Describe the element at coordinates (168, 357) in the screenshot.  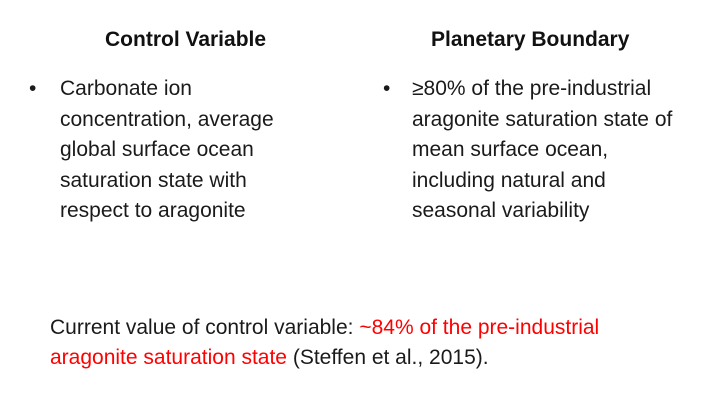
I see `current-value-highlight: aragonite saturation state` at that location.